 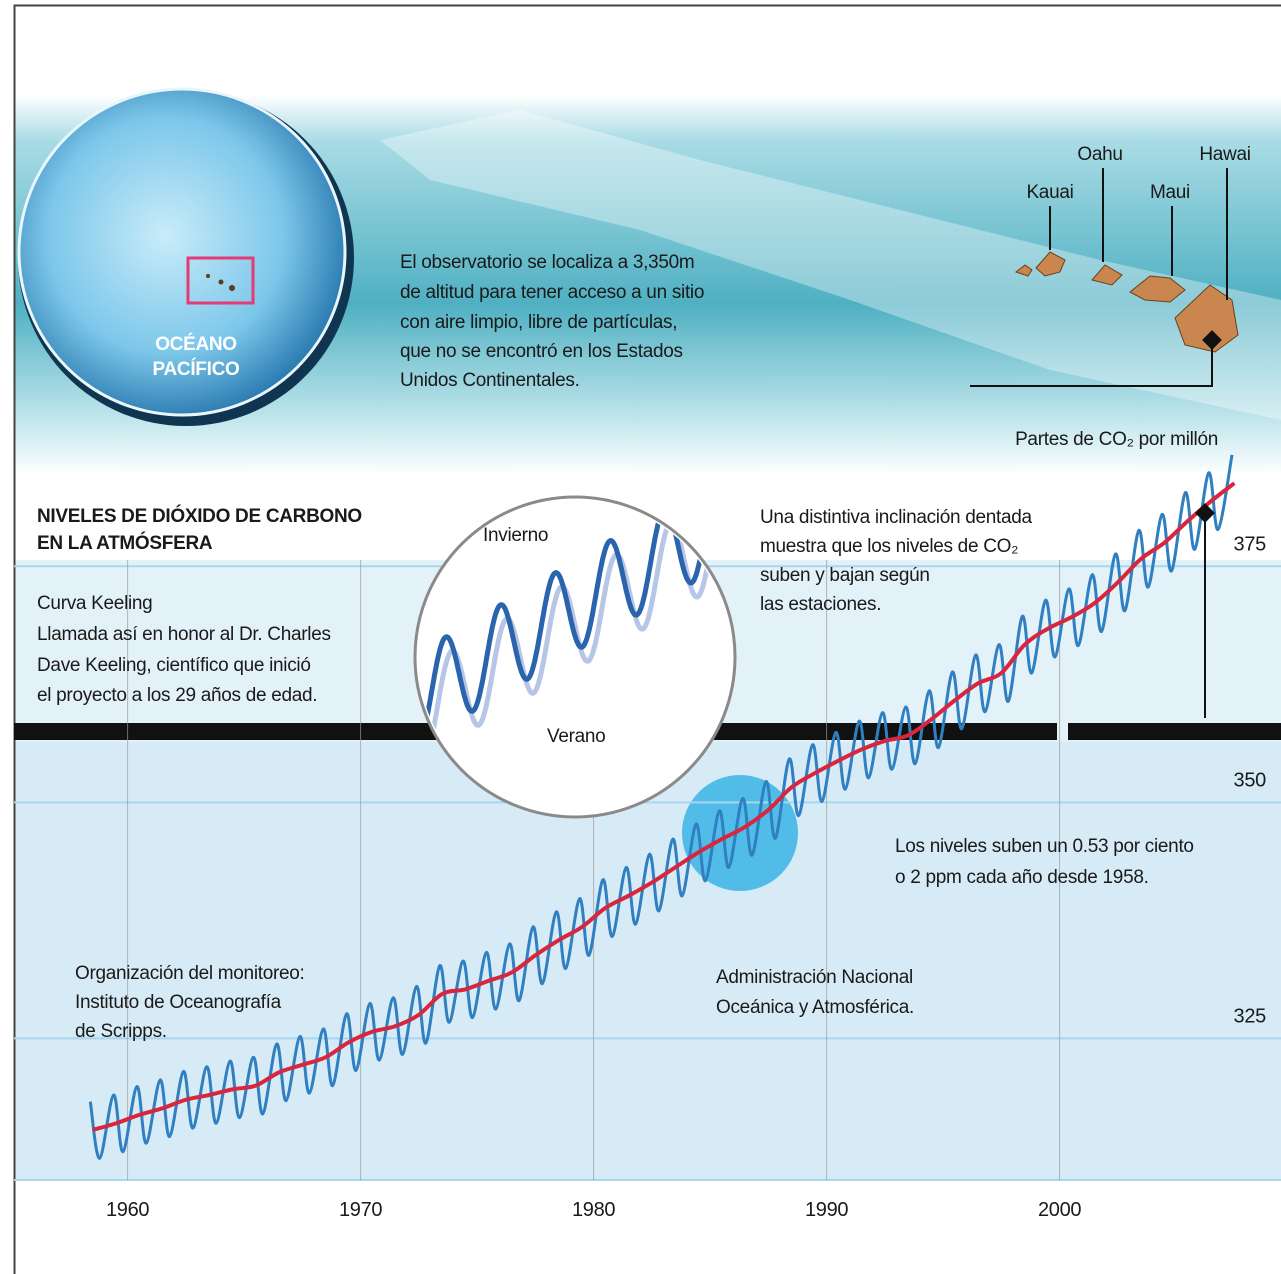 What do you see at coordinates (127, 1210) in the screenshot?
I see `x-tick-label: 1960` at bounding box center [127, 1210].